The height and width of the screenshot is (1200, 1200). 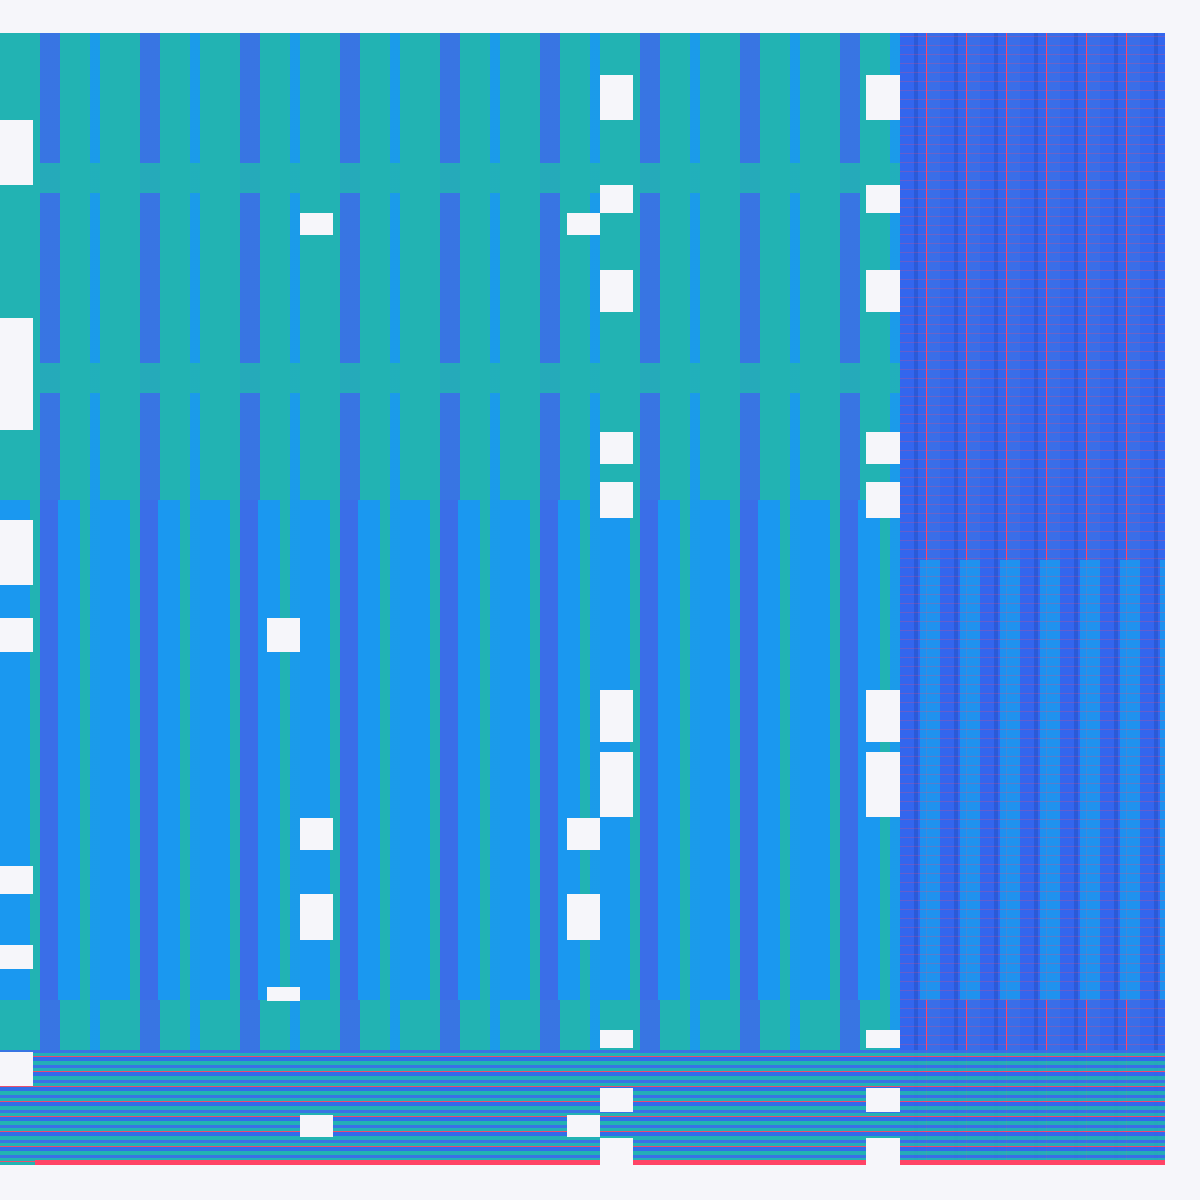 What do you see at coordinates (1032, 780) in the screenshot?
I see `right-stripe-layer` at bounding box center [1032, 780].